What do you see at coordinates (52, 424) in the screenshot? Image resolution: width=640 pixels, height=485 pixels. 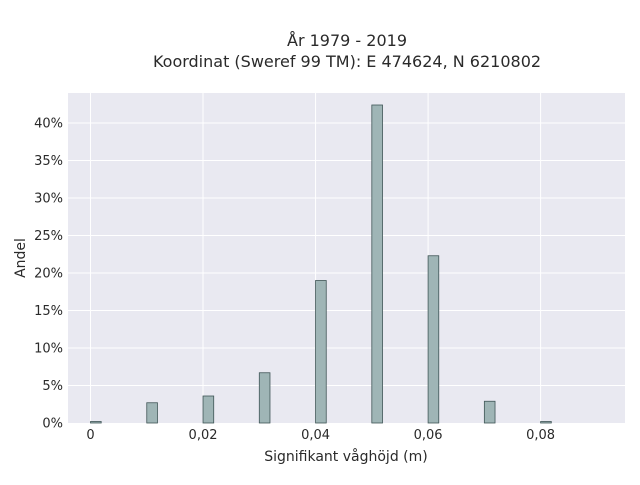 I see `y-tick-label: 0%` at bounding box center [52, 424].